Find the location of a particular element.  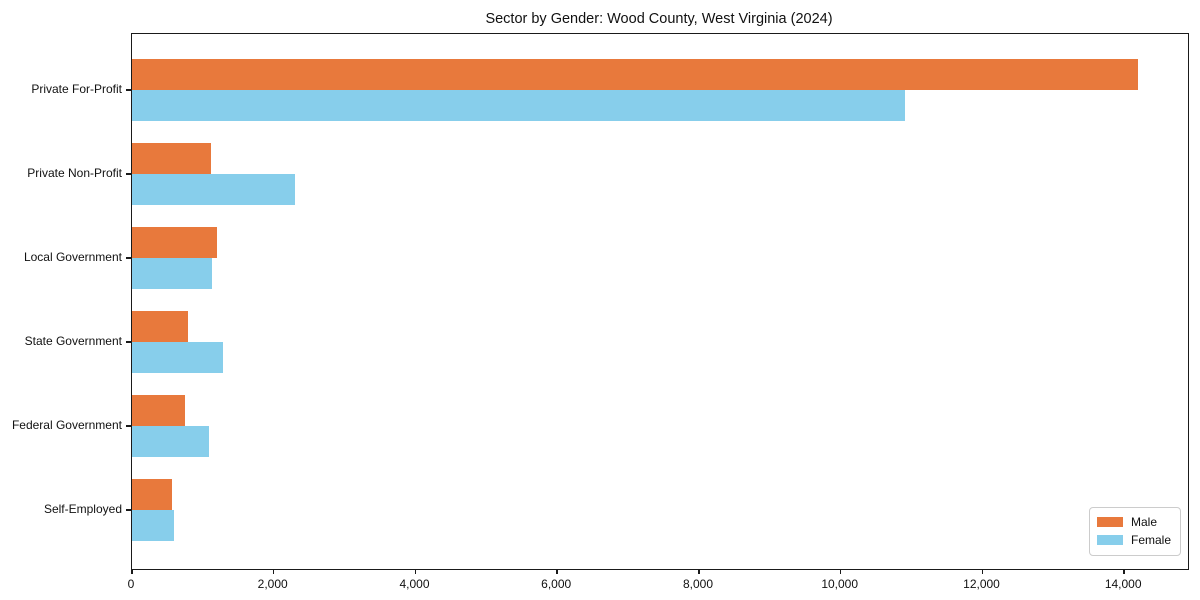

legend-label: Male is located at coordinates (1144, 522).